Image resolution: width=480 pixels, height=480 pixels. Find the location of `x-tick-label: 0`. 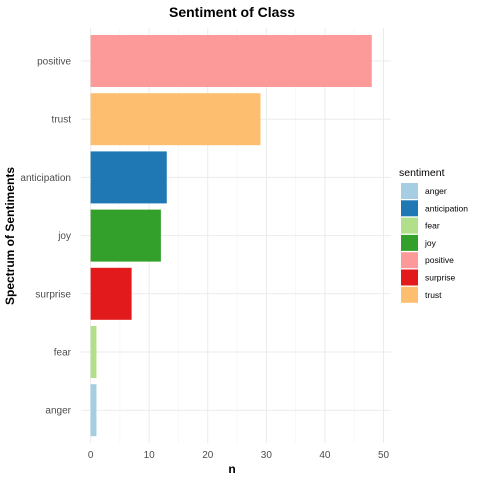

x-tick-label: 0 is located at coordinates (91, 455).